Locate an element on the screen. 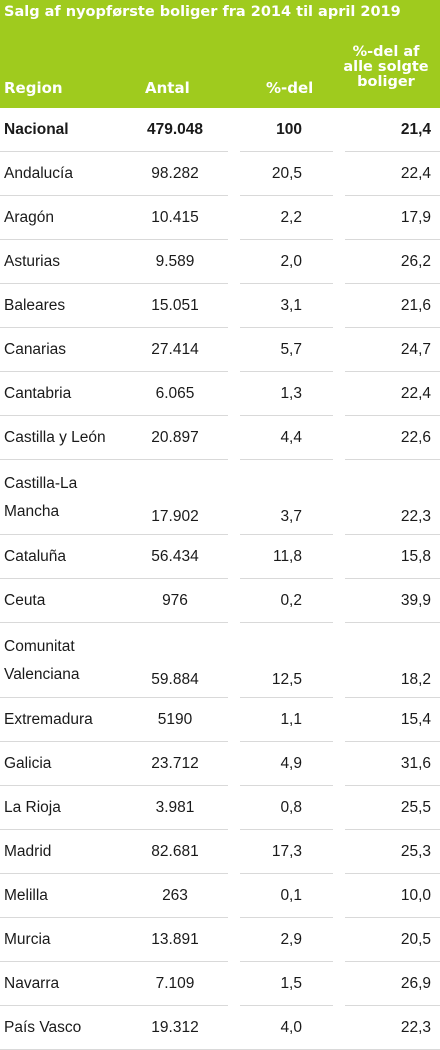 This screenshot has width=440, height=1050. region-cell: Melilla is located at coordinates (26, 895).